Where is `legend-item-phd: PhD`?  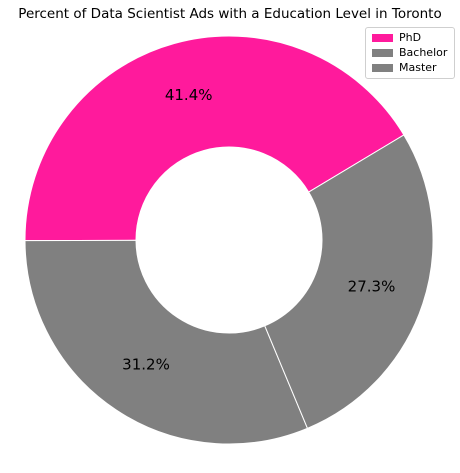
legend-item-phd: PhD is located at coordinates (410, 37).